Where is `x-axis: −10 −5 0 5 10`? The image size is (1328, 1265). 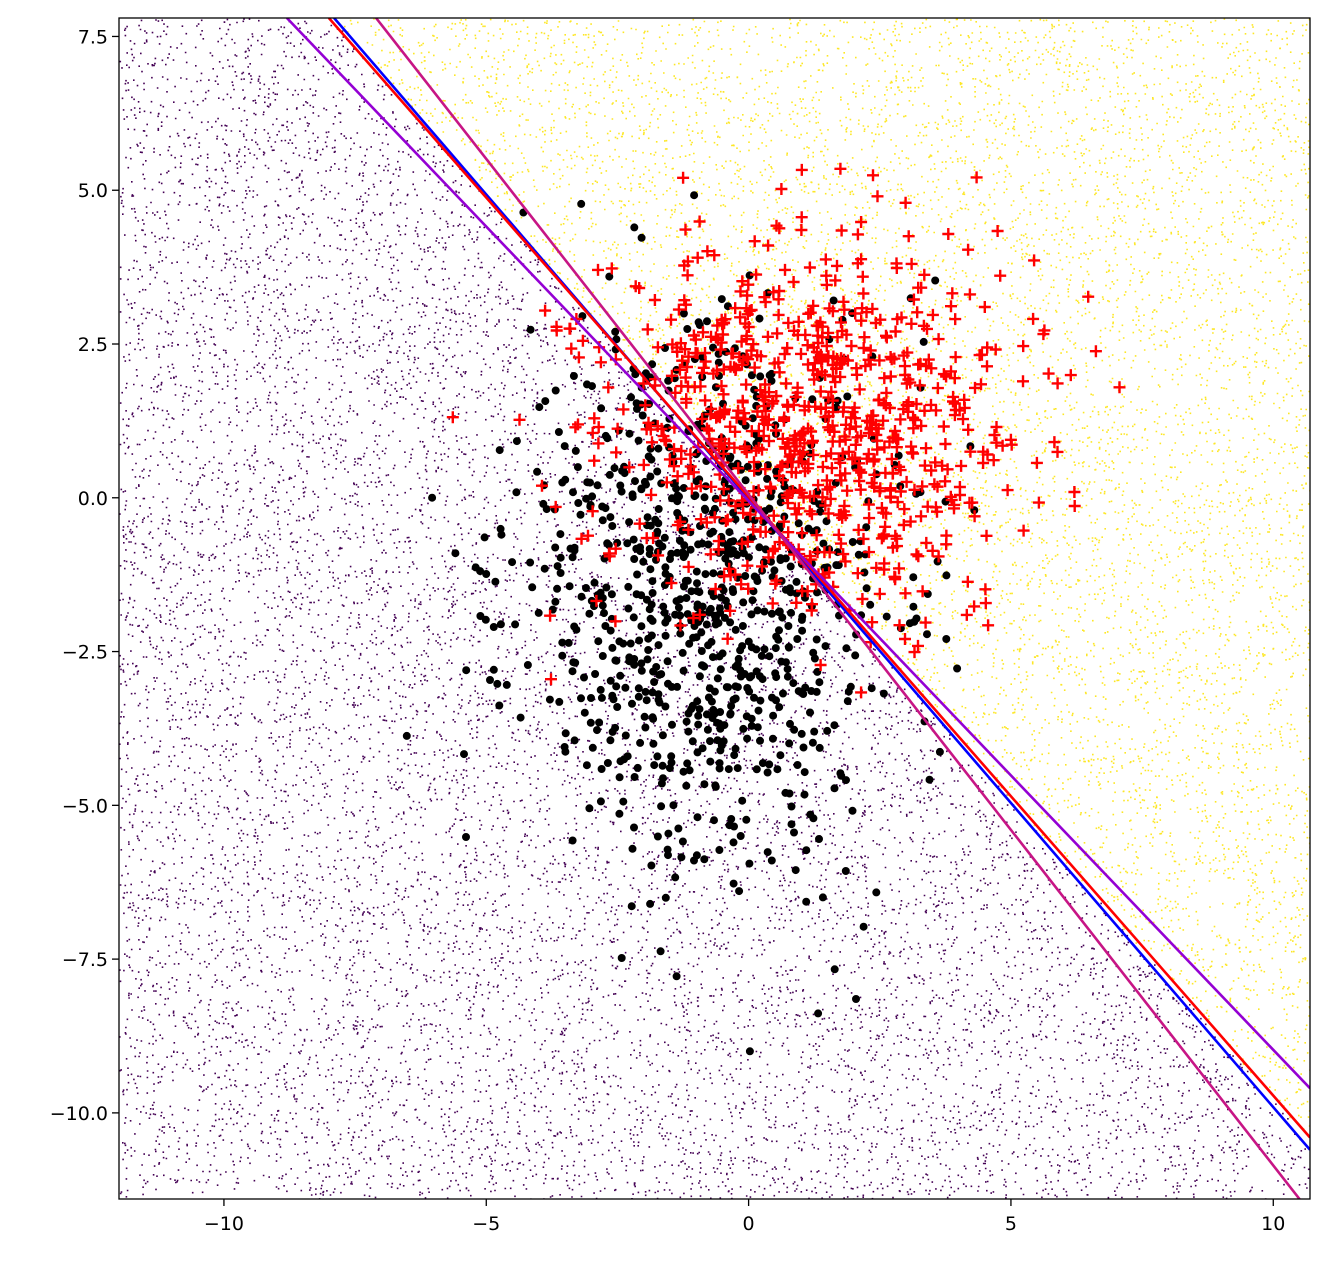
x-axis: −10 −5 0 5 10 is located at coordinates (744, 1217).